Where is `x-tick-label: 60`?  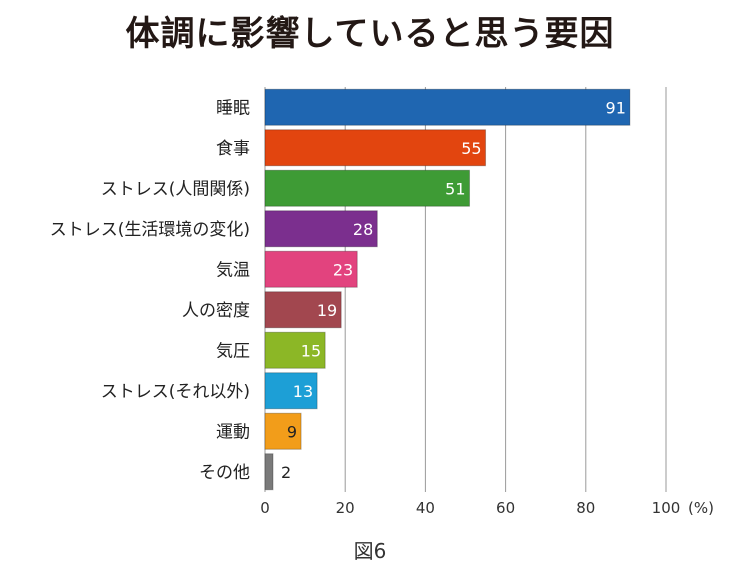
x-tick-label: 60 is located at coordinates (505, 508).